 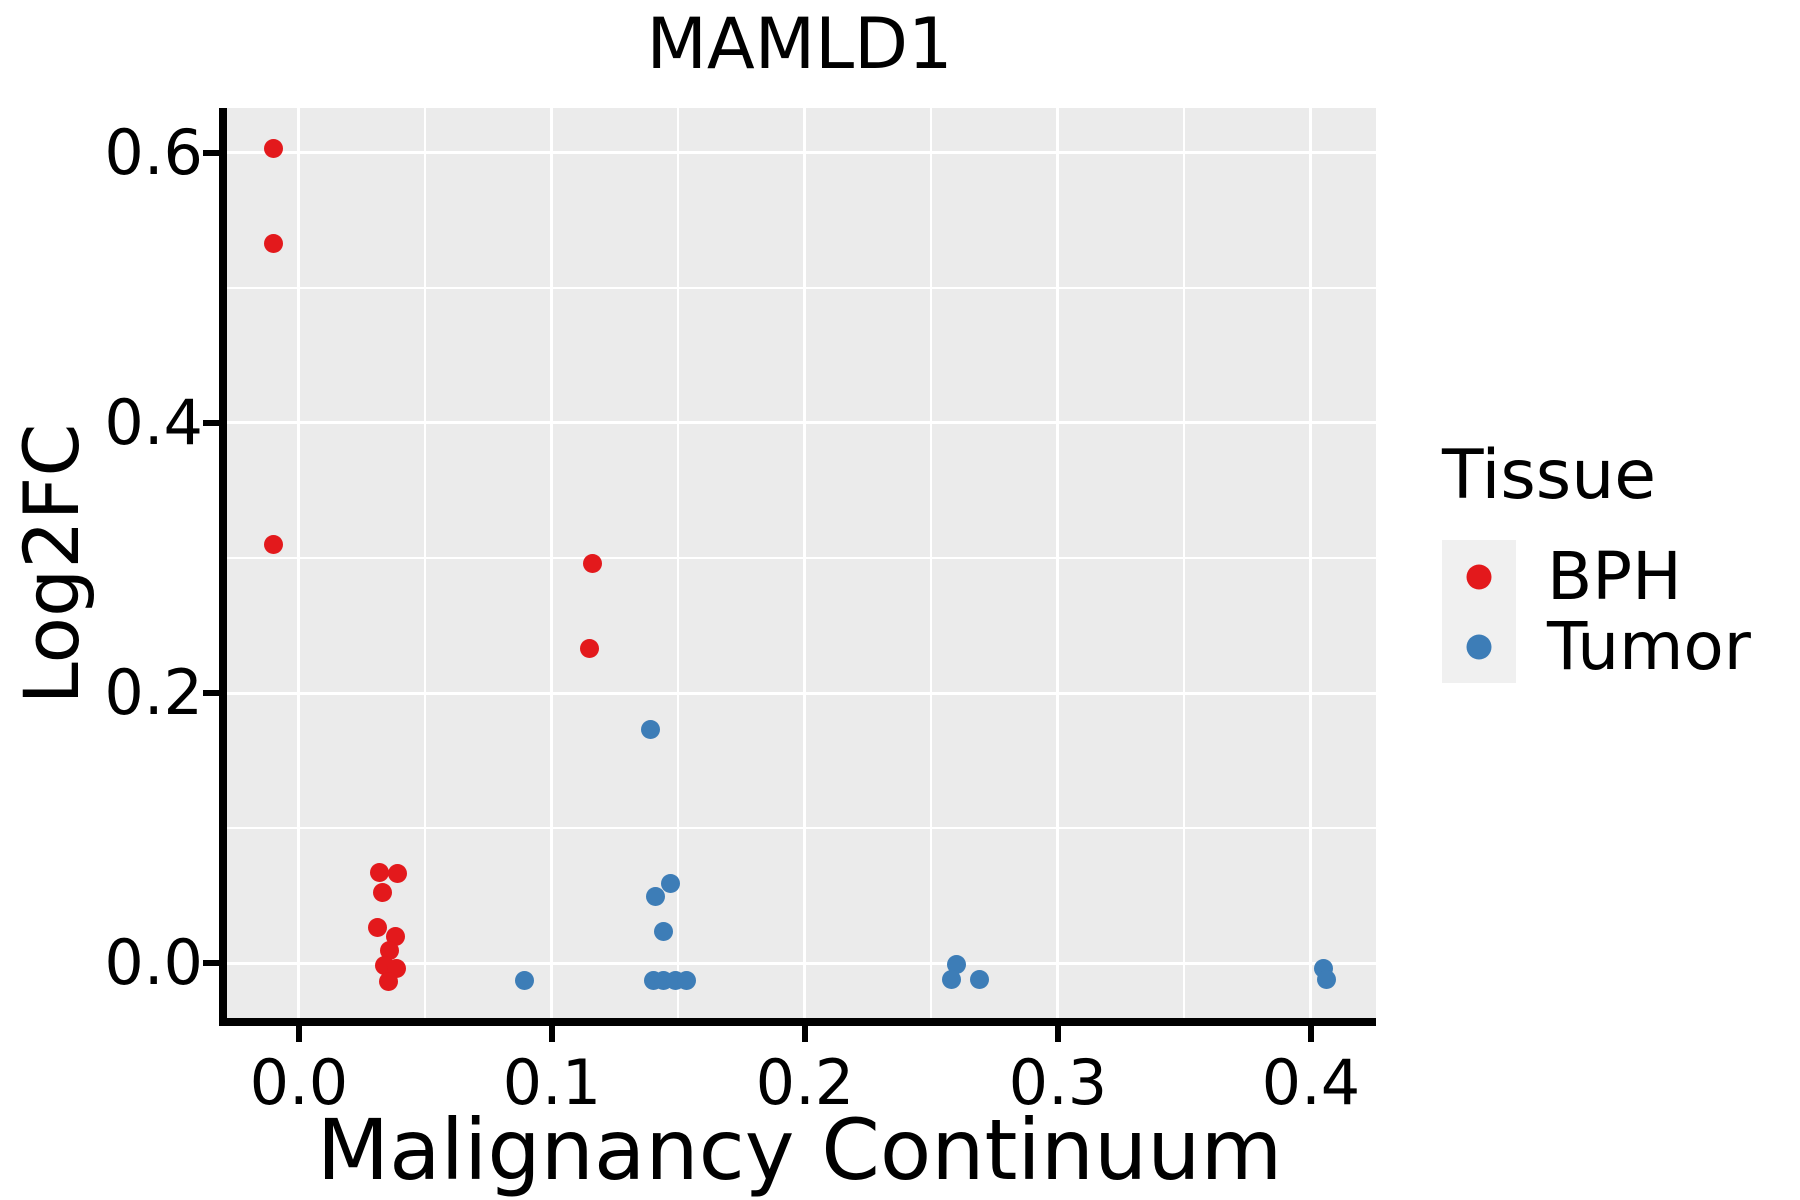 I want to click on legend-title: Tissue, so click(x=1549, y=475).